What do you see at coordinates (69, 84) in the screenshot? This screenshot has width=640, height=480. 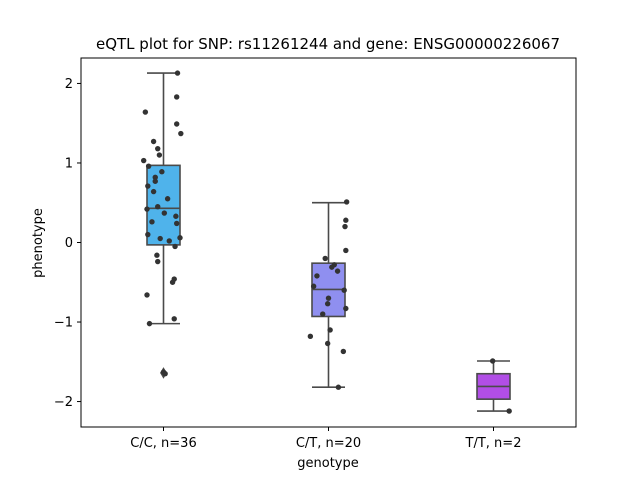 I see `y-tick-label: 2` at bounding box center [69, 84].